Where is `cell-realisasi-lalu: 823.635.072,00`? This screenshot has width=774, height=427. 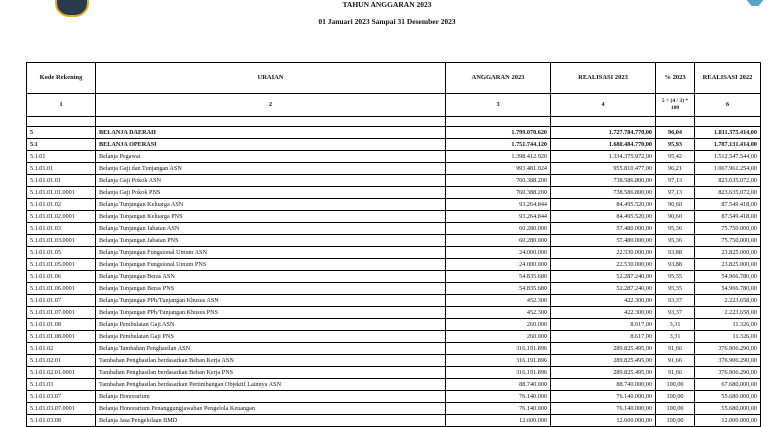
cell-realisasi-lalu: 823.635.072,00 is located at coordinates (727, 192).